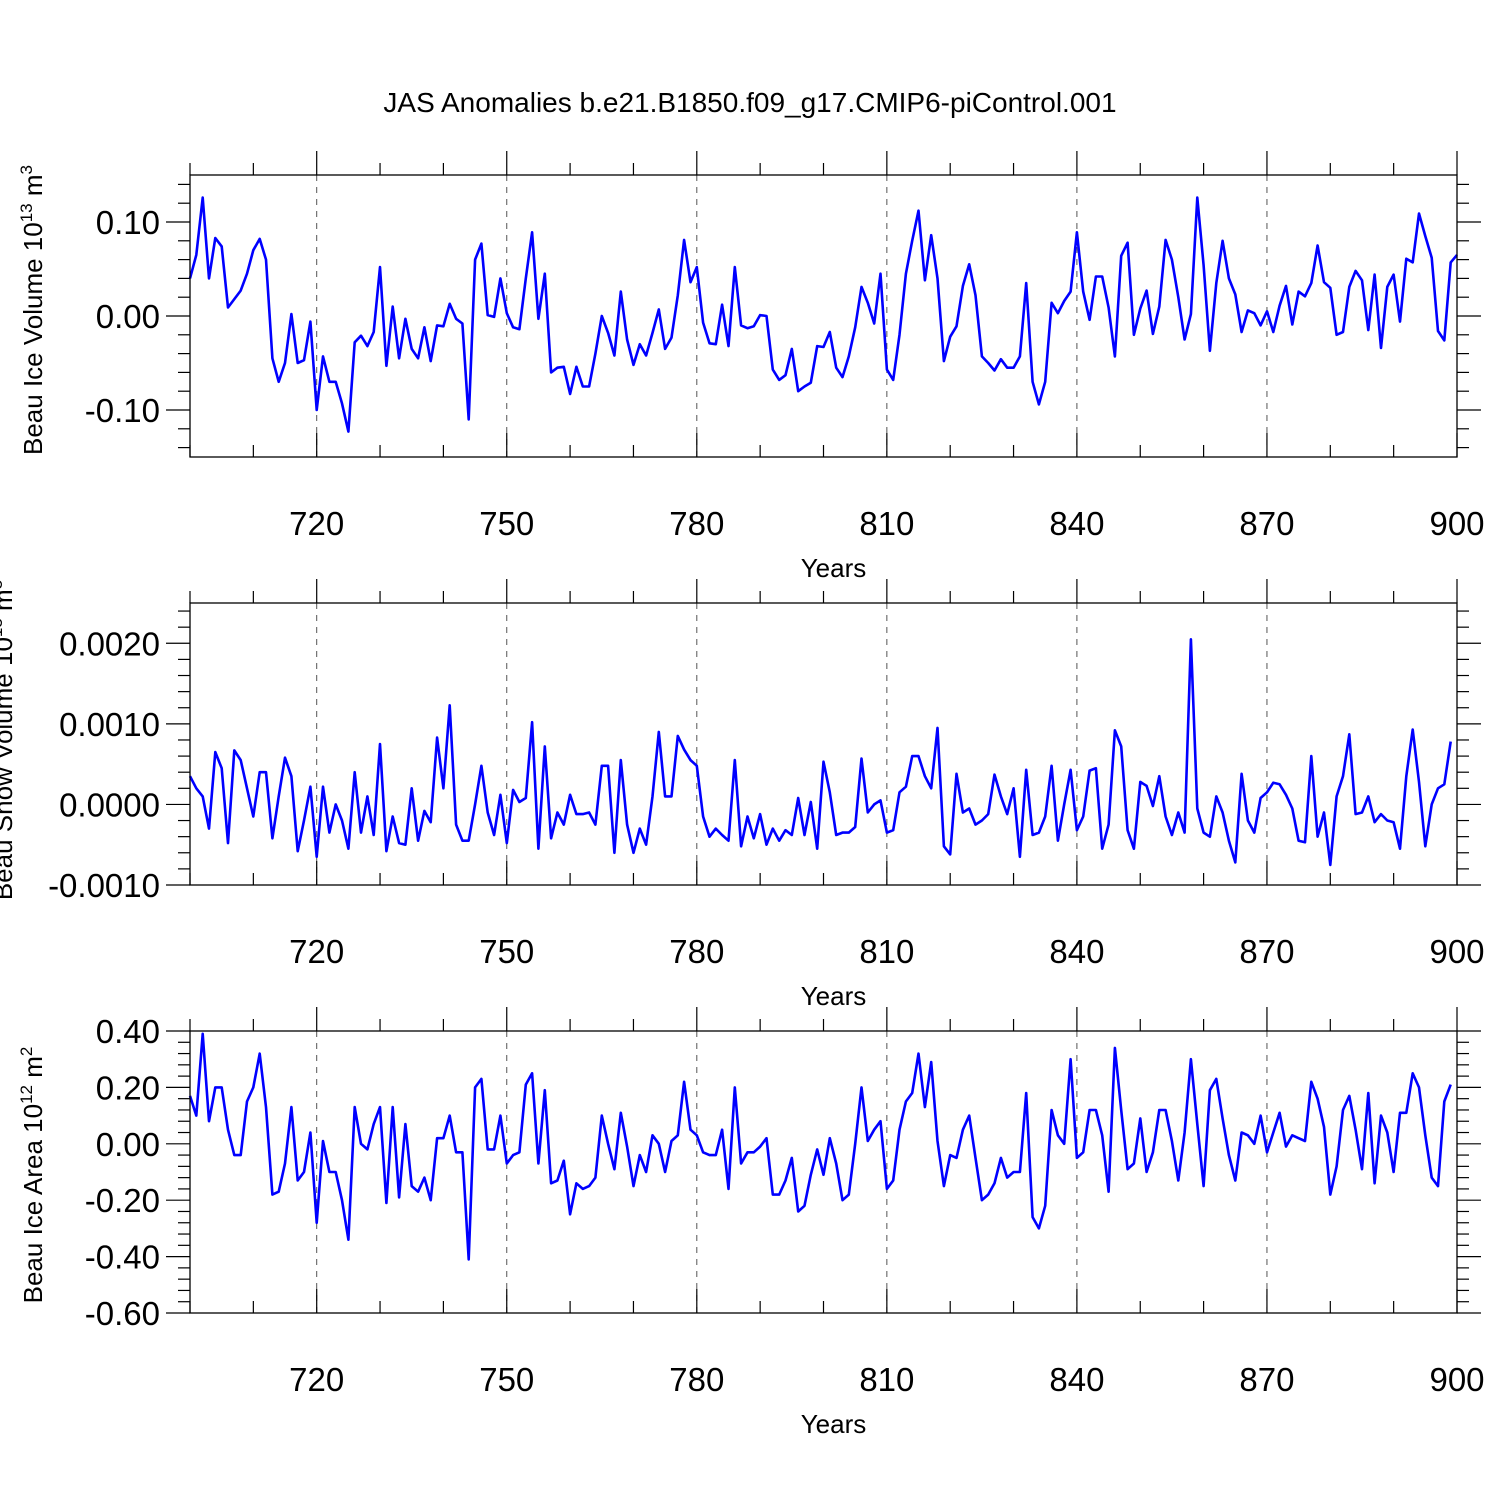 The width and height of the screenshot is (1500, 1500). I want to click on y-axis-label: Beau Snow Volume 1013 m3, so click(9, 740).